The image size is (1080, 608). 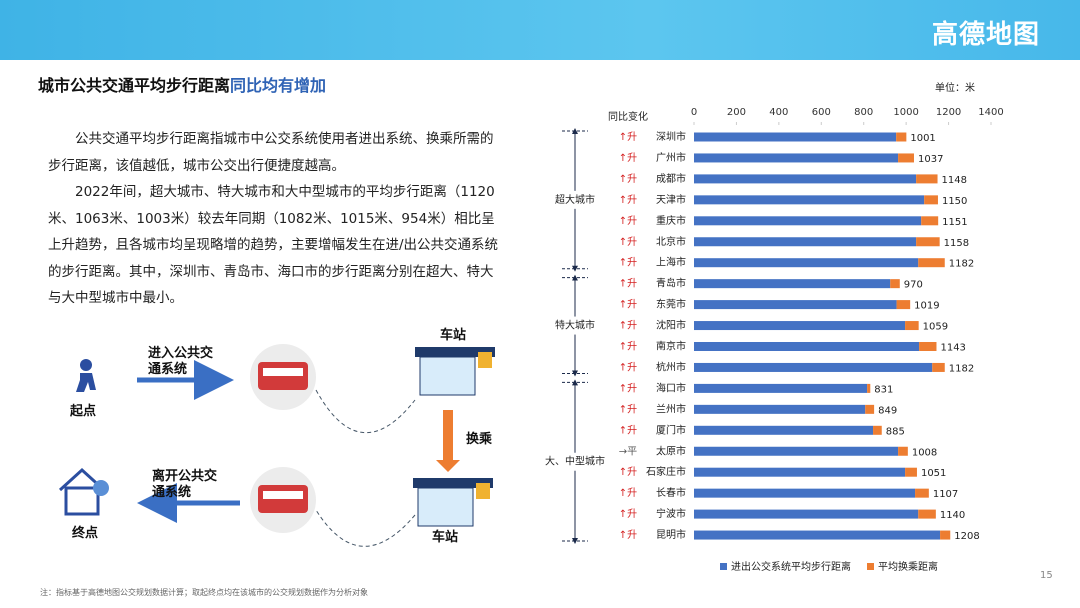 I want to click on data-label: 1151, so click(x=954, y=222).